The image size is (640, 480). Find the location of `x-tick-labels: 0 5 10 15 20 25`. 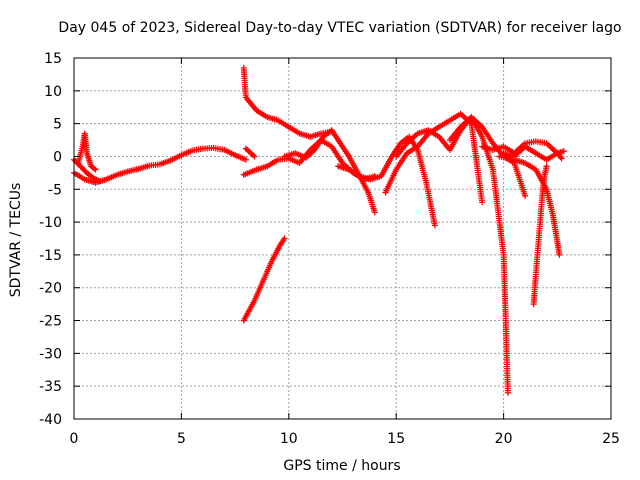

x-tick-labels: 0 5 10 15 20 25 is located at coordinates (345, 439).